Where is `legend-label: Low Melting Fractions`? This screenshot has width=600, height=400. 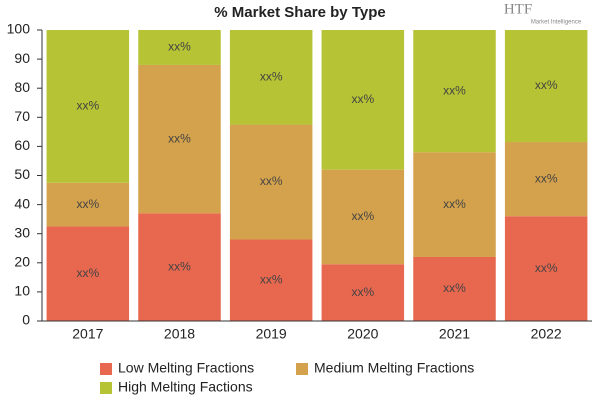
legend-label: Low Melting Fractions is located at coordinates (186, 368).